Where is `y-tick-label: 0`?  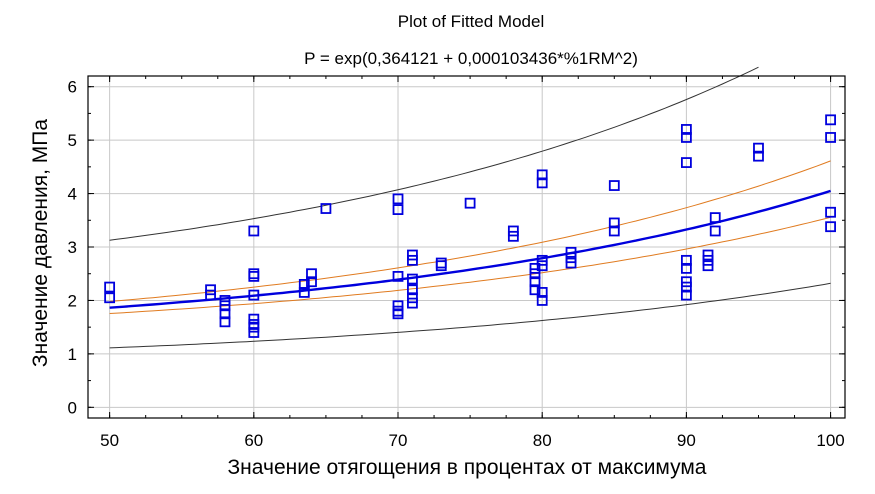
y-tick-label: 0 is located at coordinates (72, 407).